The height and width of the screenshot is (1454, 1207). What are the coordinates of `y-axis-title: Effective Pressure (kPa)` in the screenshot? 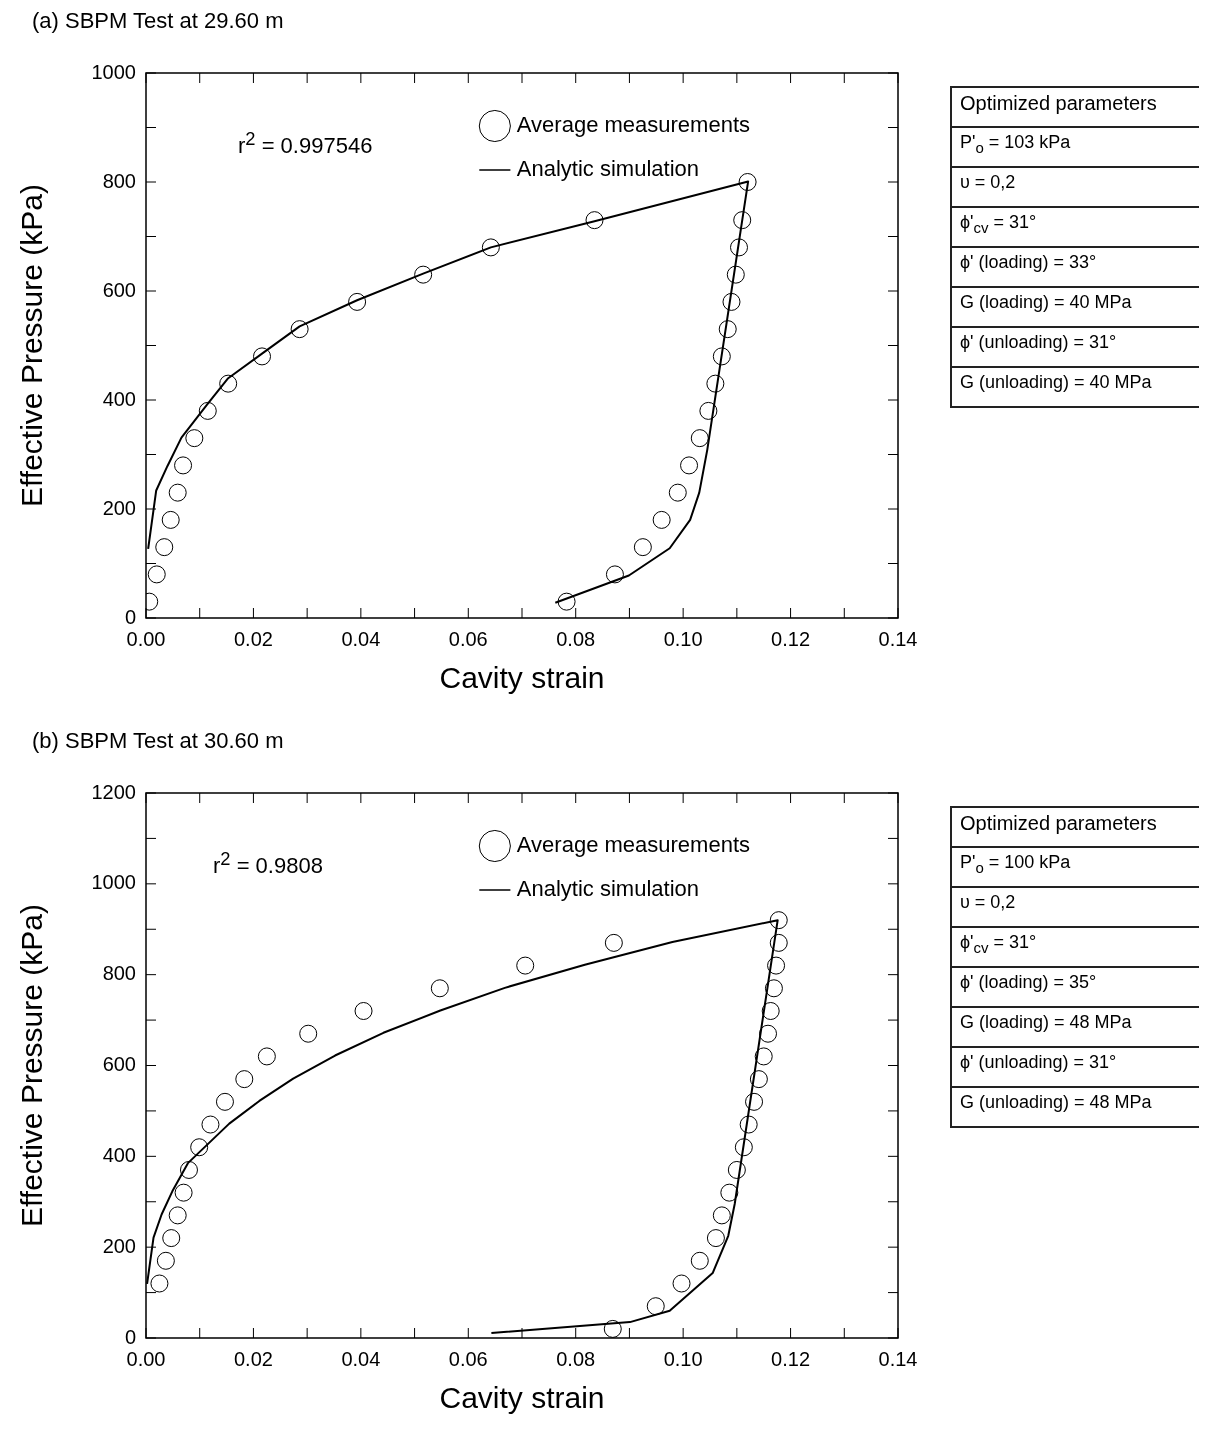 It's located at (32, 345).